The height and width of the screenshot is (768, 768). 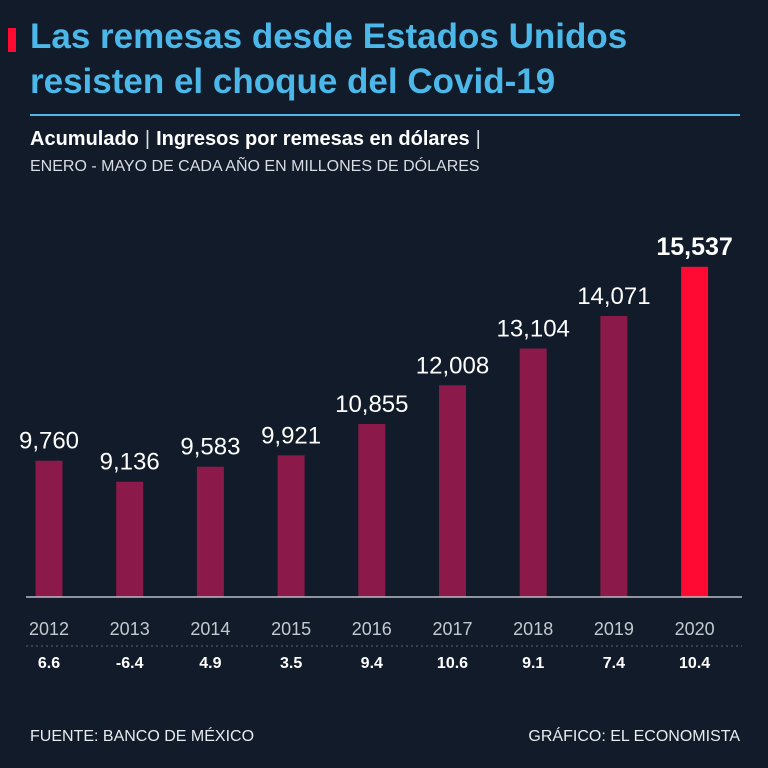 What do you see at coordinates (695, 629) in the screenshot?
I see `category-label-2020: 2020` at bounding box center [695, 629].